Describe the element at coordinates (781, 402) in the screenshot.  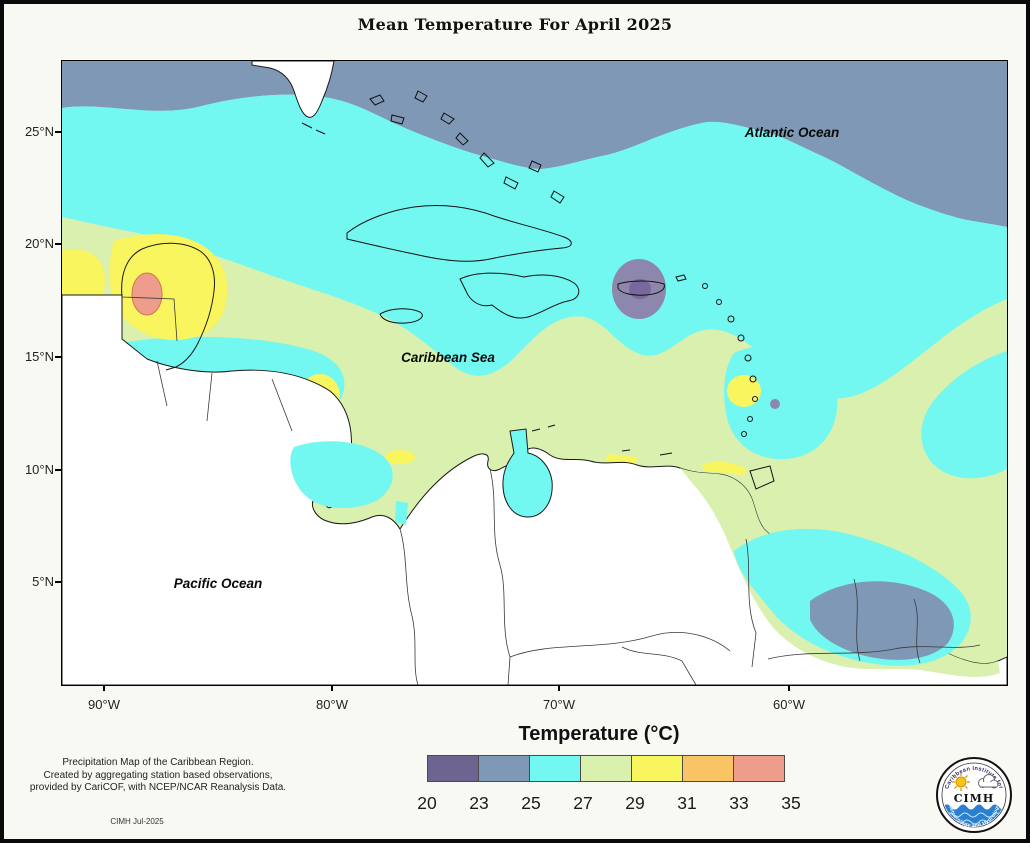
I see `cyan-region-windwards` at that location.